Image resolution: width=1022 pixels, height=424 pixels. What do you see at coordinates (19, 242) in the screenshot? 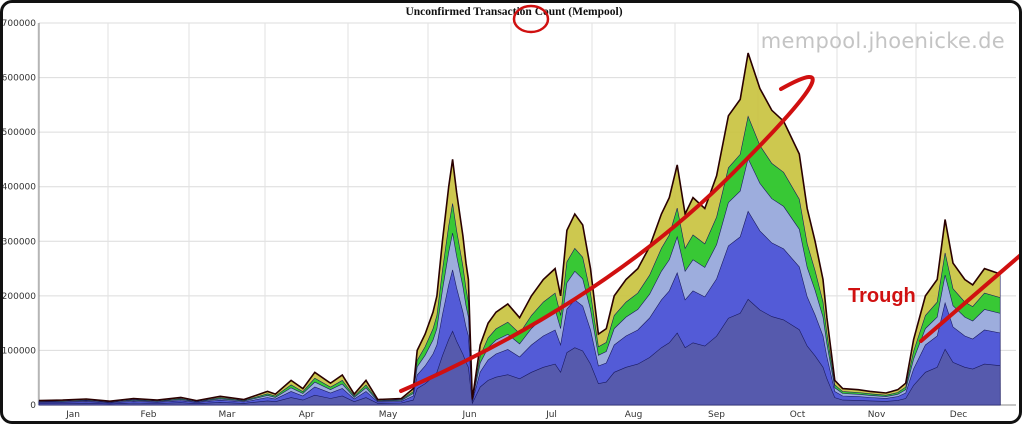
I see `y-tick-label: 300000` at bounding box center [19, 242].